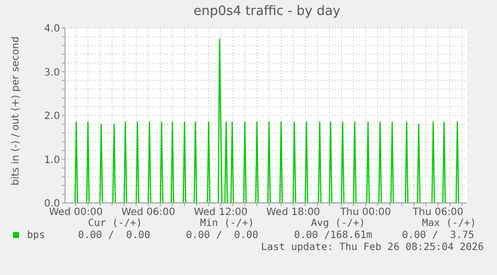 This screenshot has height=275, width=497. Describe the element at coordinates (148, 212) in the screenshot. I see `x-tick-label: Wed 06:00` at that location.